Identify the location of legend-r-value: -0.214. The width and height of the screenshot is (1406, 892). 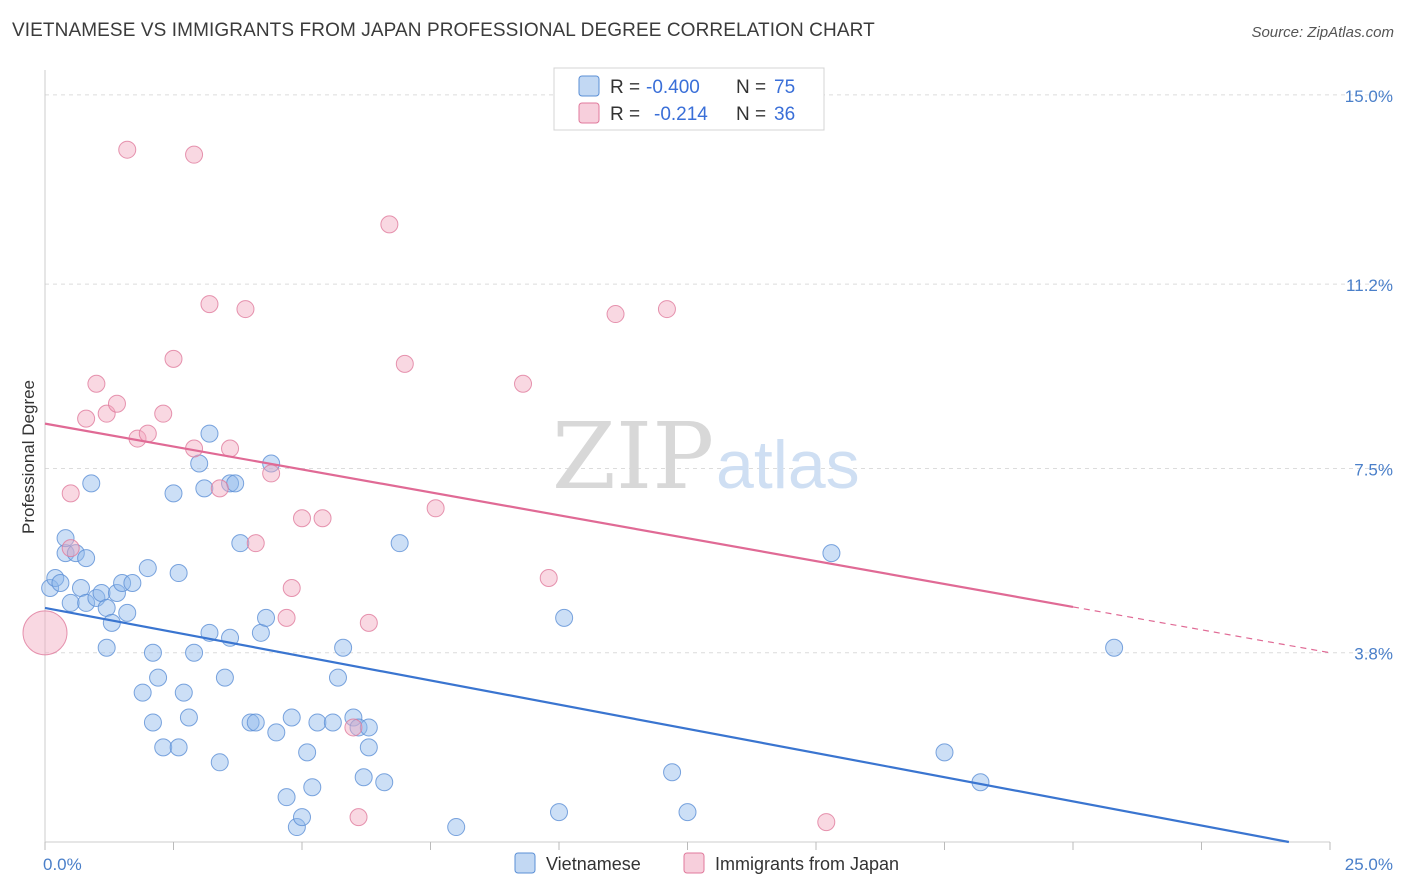
(681, 114).